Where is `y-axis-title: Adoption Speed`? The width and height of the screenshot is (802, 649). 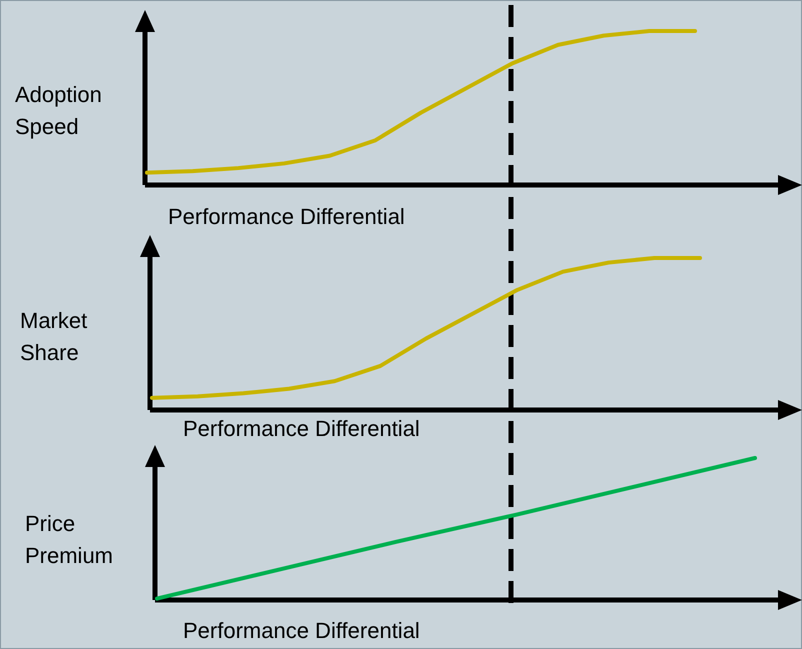 y-axis-title: Adoption Speed is located at coordinates (58, 110).